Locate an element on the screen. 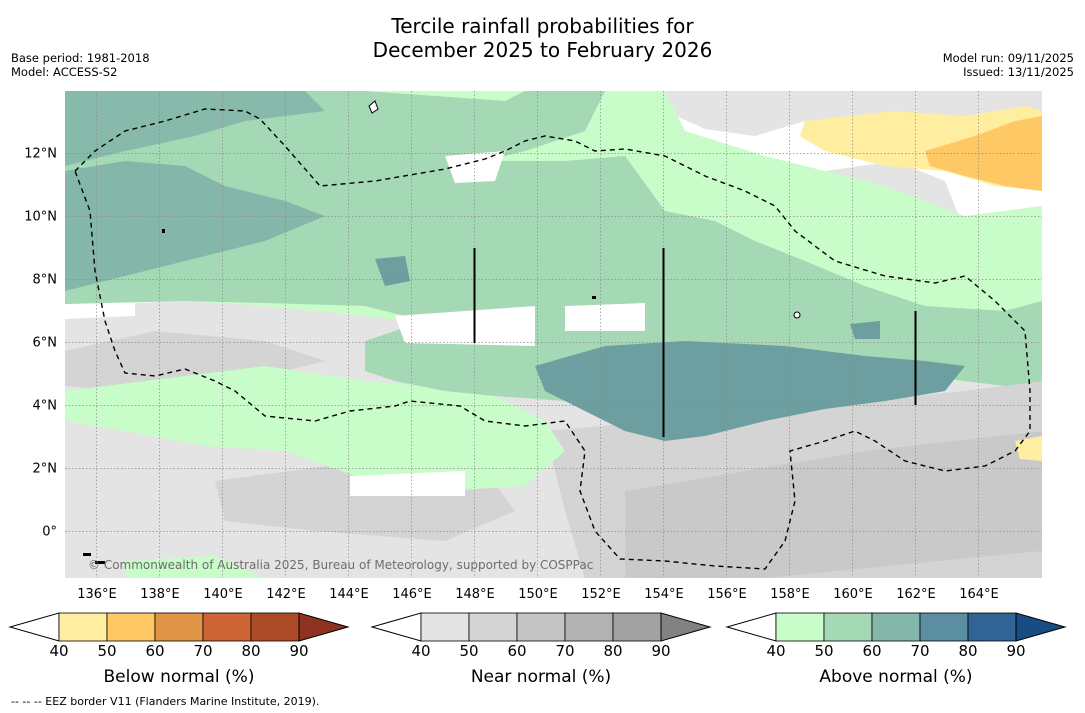 The width and height of the screenshot is (1085, 713). model-name-text: Model: ACCESS-S2 is located at coordinates (64, 72).